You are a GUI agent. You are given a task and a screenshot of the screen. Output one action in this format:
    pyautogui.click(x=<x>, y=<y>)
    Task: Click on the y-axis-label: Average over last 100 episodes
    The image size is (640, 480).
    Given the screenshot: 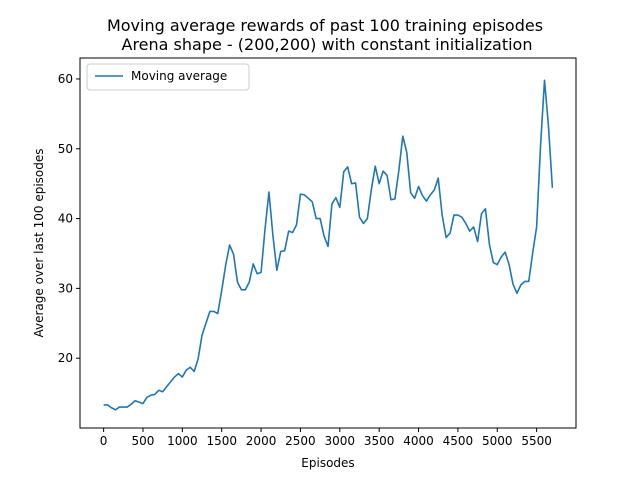 What is the action you would take?
    pyautogui.click(x=39, y=242)
    